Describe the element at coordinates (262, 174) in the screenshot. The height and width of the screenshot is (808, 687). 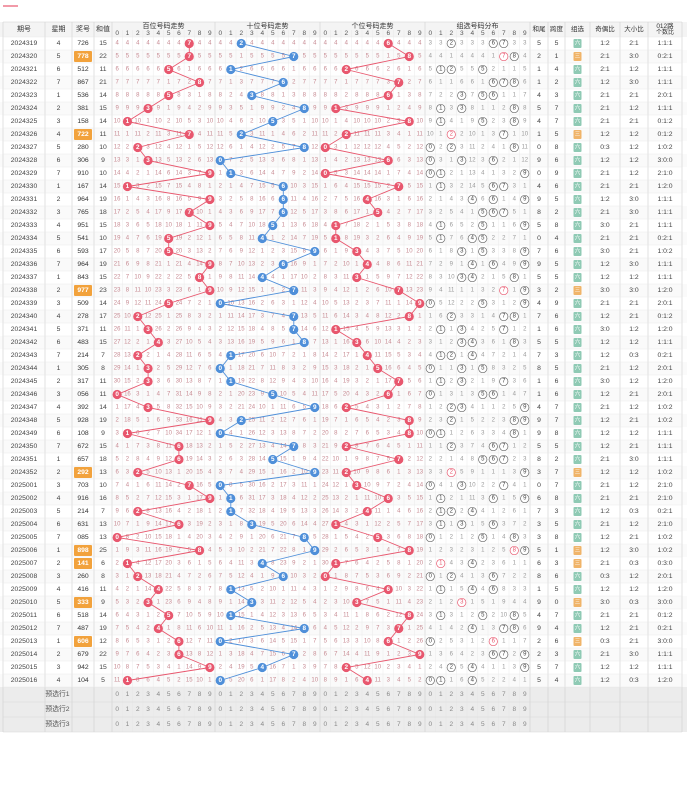
I see `omission-t: 14` at that location.